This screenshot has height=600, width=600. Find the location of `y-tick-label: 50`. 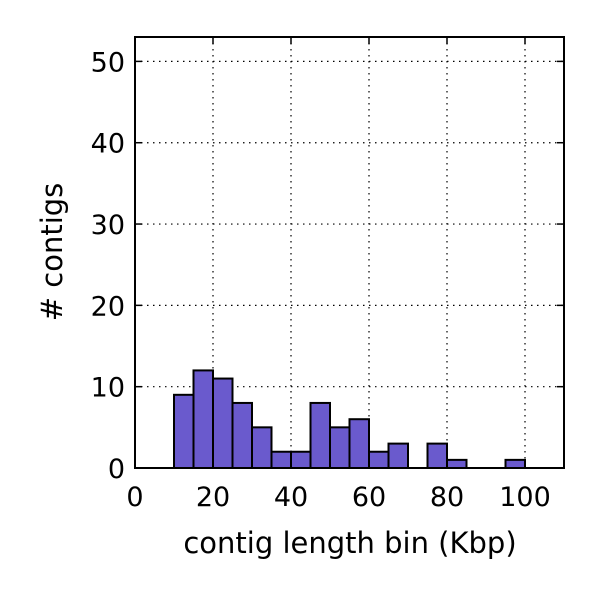

y-tick-label: 50 is located at coordinates (108, 62).